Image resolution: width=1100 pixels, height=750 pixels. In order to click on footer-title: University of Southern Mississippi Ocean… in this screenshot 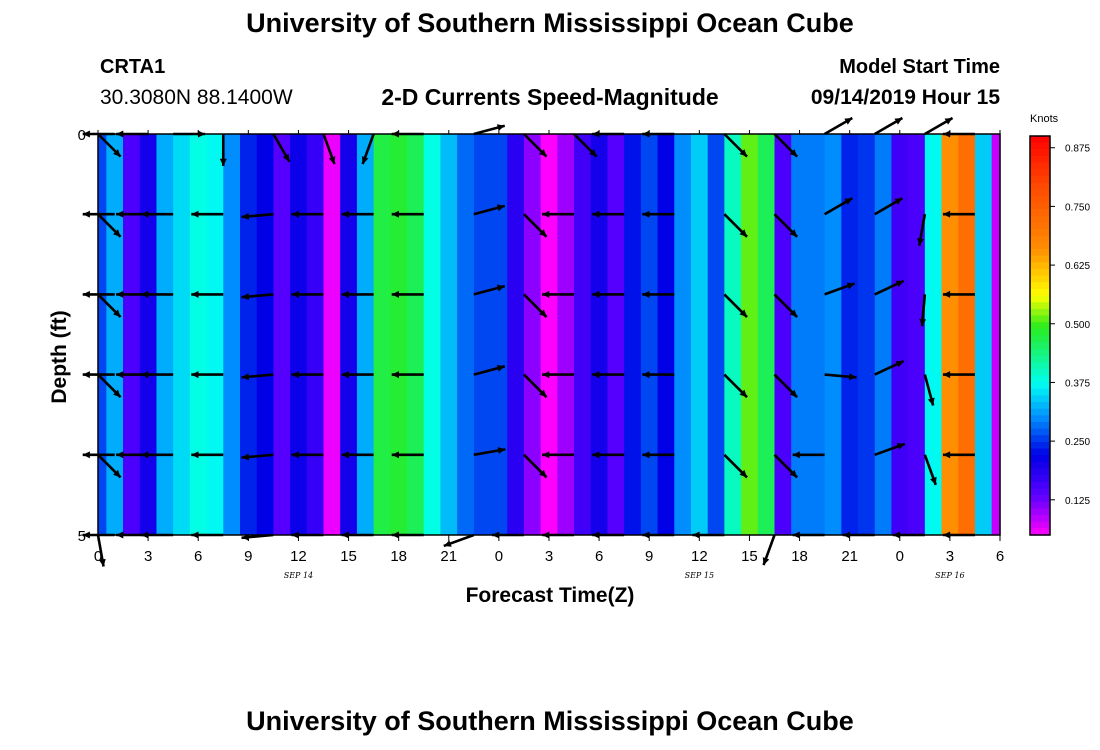, I will do `click(550, 721)`.